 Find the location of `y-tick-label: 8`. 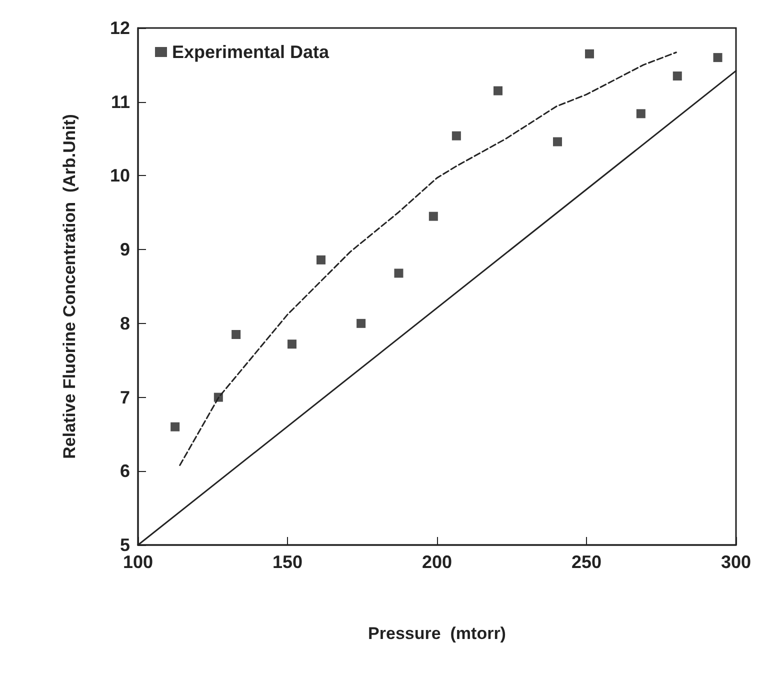

y-tick-label: 8 is located at coordinates (125, 323).